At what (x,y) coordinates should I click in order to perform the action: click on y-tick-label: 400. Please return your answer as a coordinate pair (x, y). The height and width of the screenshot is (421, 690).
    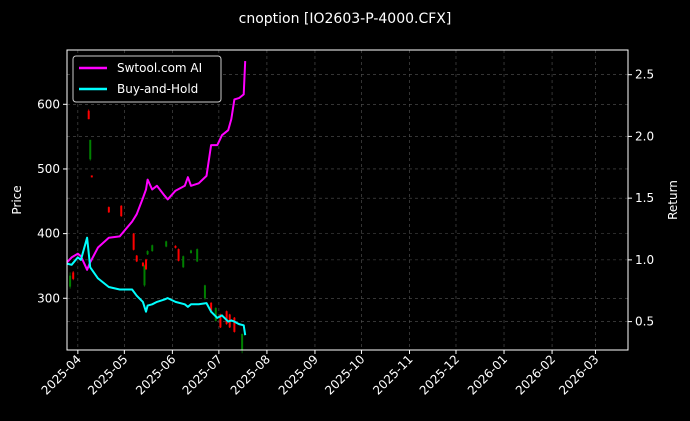
    Looking at the image, I should click on (48, 234).